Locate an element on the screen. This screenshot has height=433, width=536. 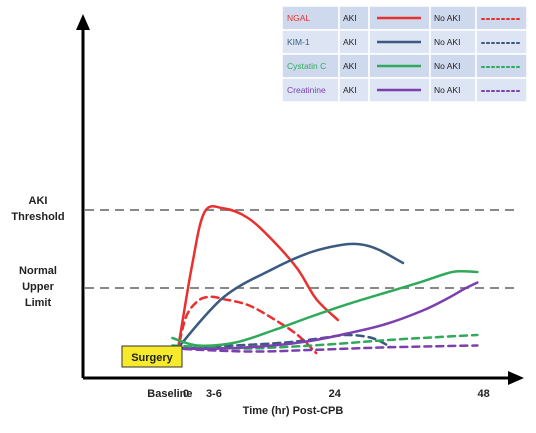
legend-marker-name: Creatinine is located at coordinates (306, 90).